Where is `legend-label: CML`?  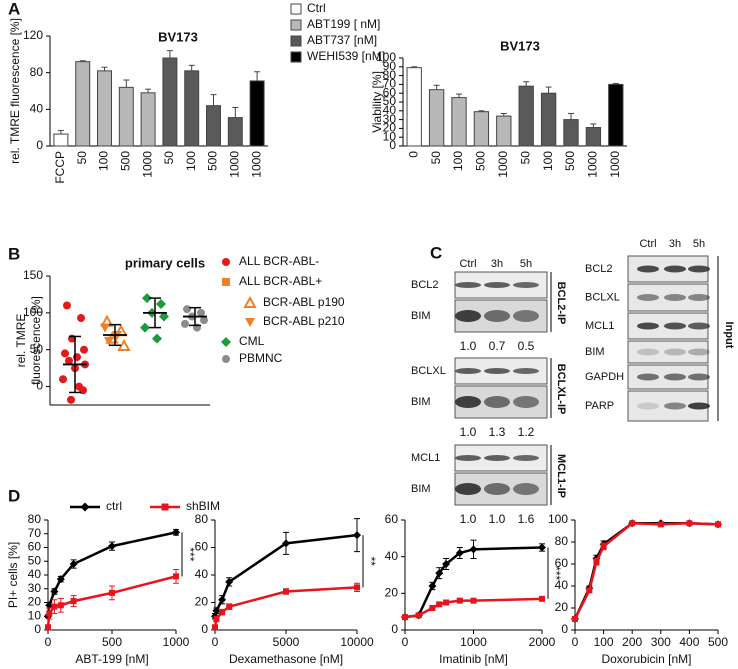
legend-label: CML is located at coordinates (252, 341).